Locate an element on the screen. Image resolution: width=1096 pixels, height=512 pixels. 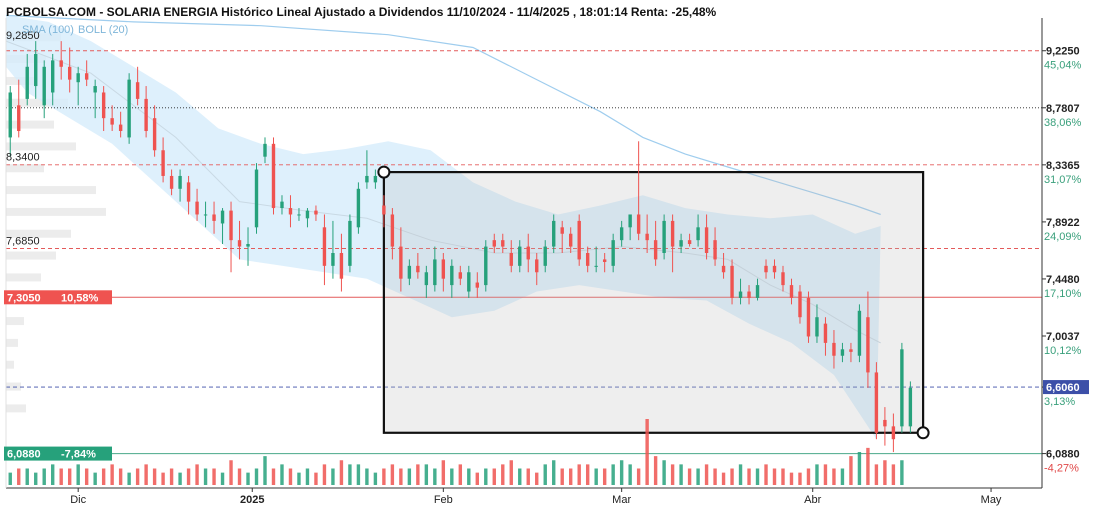
legend-boll: BOLL (20) is located at coordinates (103, 30).